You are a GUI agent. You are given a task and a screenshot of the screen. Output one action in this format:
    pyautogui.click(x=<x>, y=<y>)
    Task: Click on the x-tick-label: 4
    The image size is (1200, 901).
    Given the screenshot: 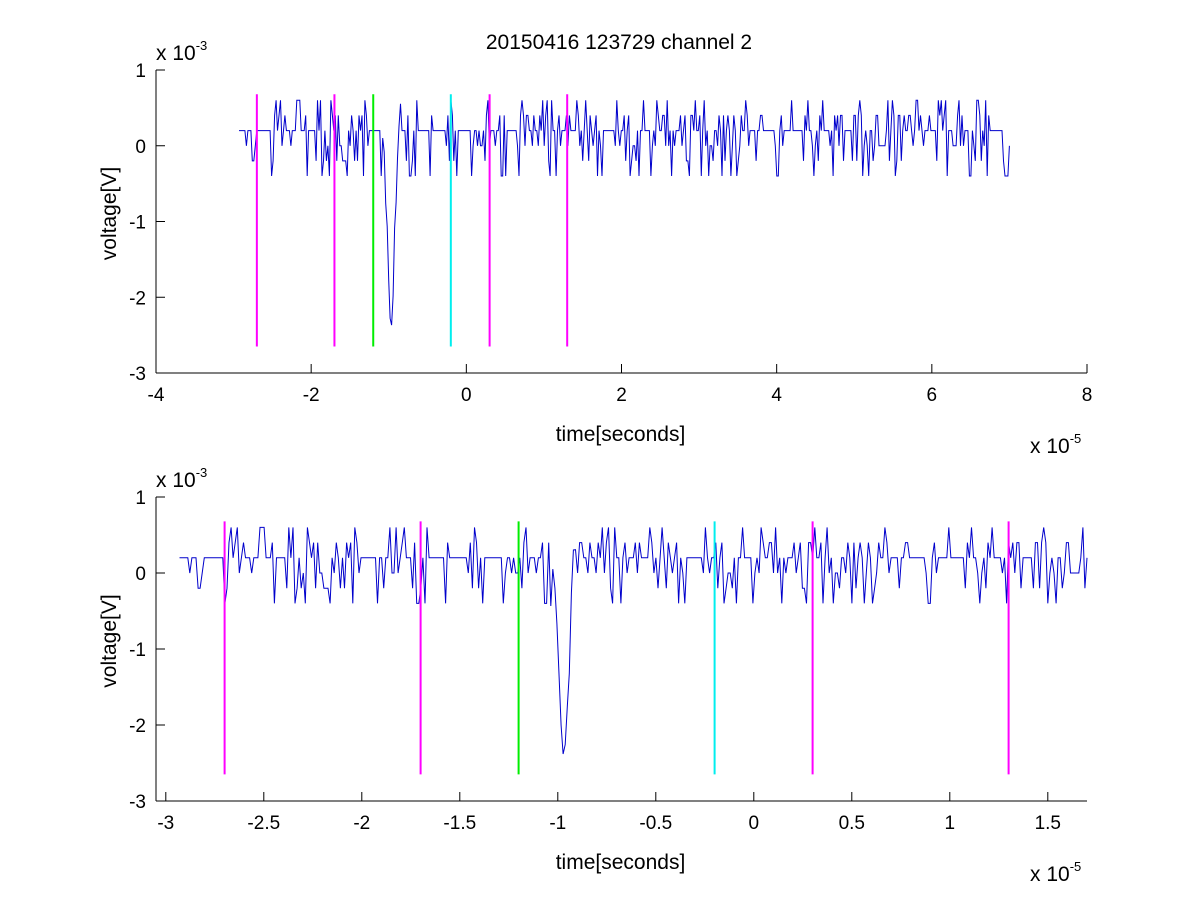 What is the action you would take?
    pyautogui.click(x=776, y=395)
    